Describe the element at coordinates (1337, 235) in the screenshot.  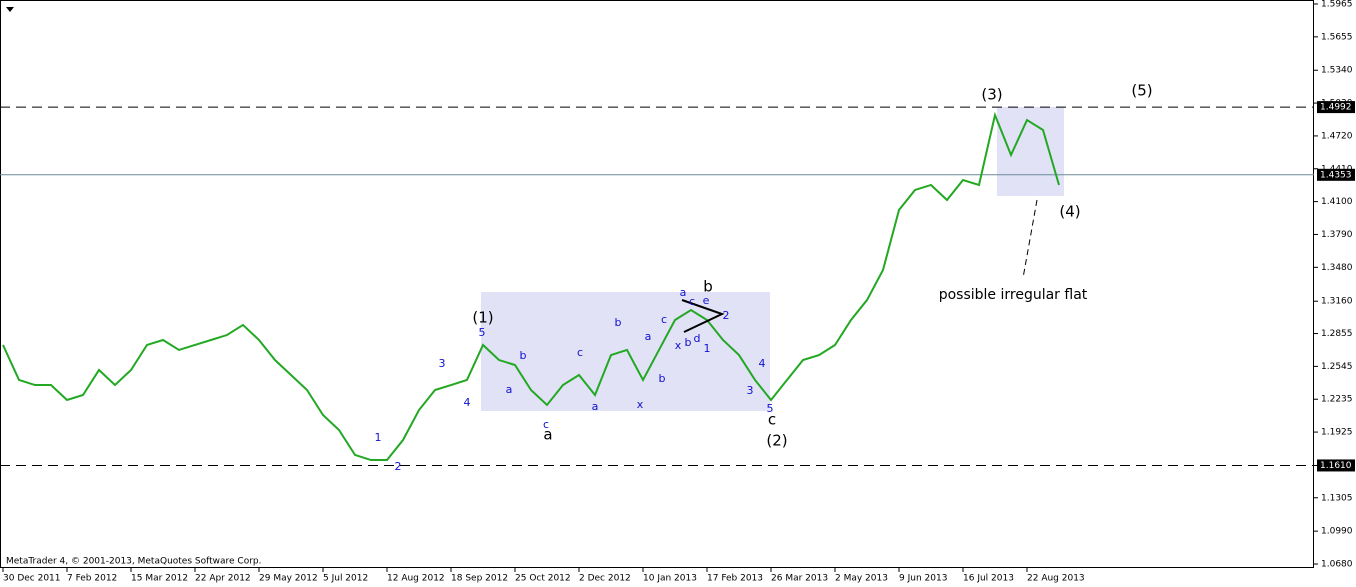
I see `y-tick-label: 1.3790` at that location.